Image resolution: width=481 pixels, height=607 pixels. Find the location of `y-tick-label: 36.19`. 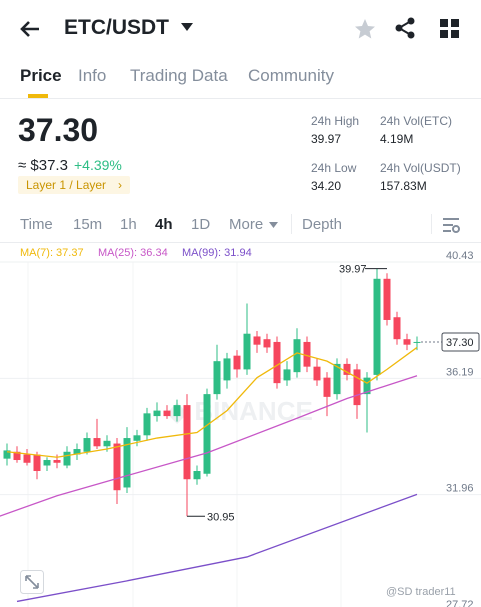

y-tick-label: 36.19 is located at coordinates (460, 372).